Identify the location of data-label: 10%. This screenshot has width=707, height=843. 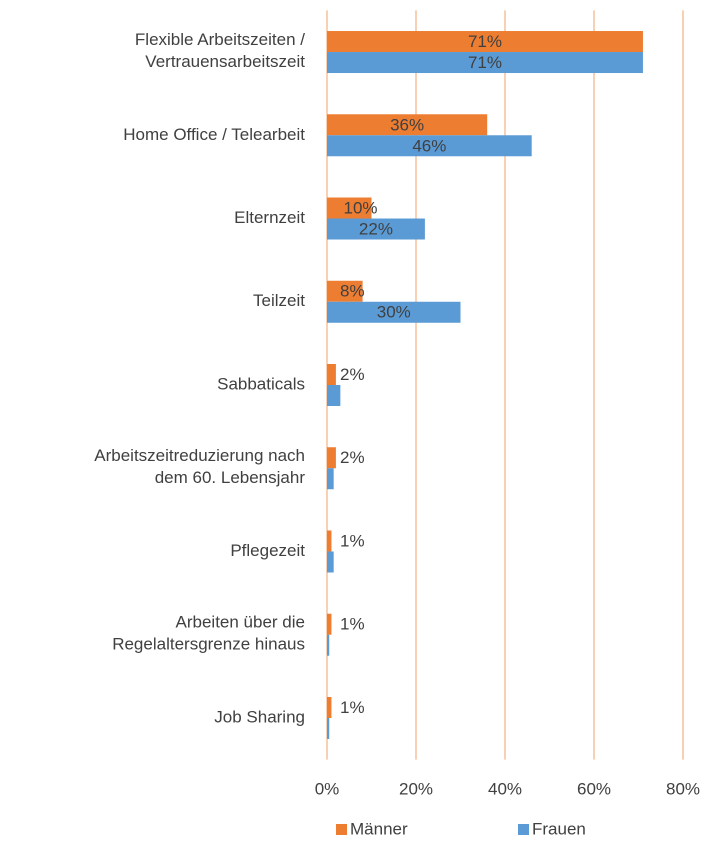
(361, 207).